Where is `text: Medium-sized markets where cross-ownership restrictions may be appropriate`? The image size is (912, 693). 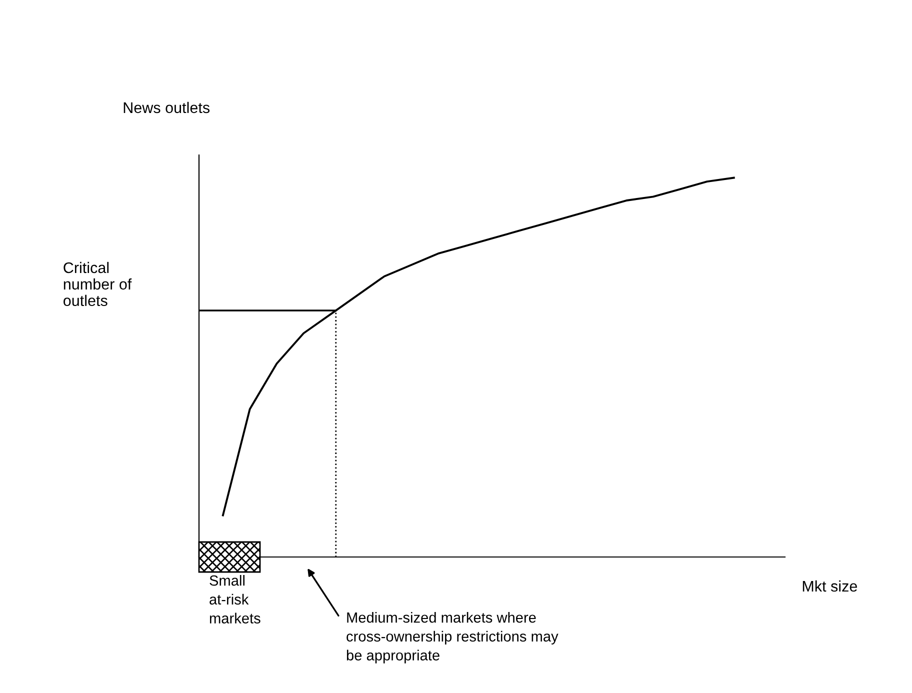
text: Medium-sized markets where cross-ownership restrictions may be appropriate is located at coordinates (452, 638).